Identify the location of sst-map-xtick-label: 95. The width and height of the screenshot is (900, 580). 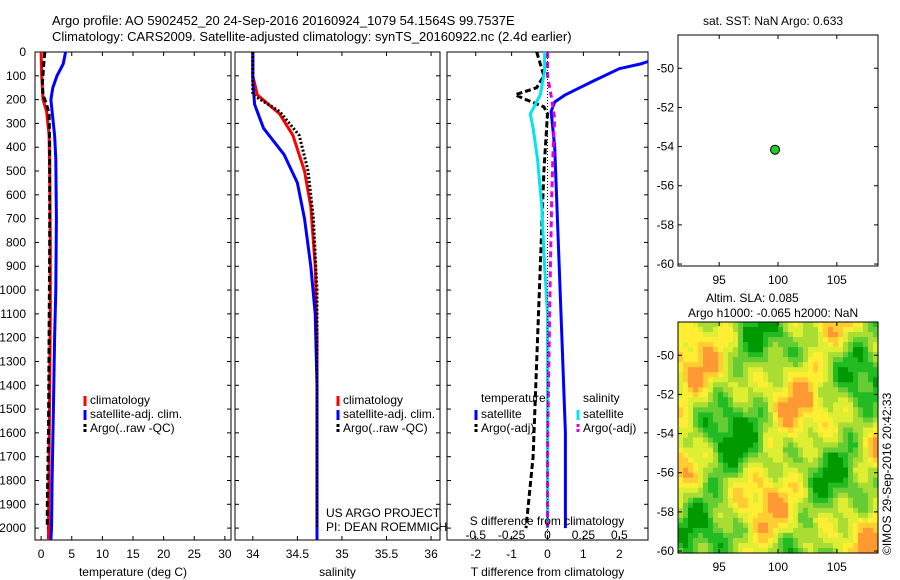
(719, 280).